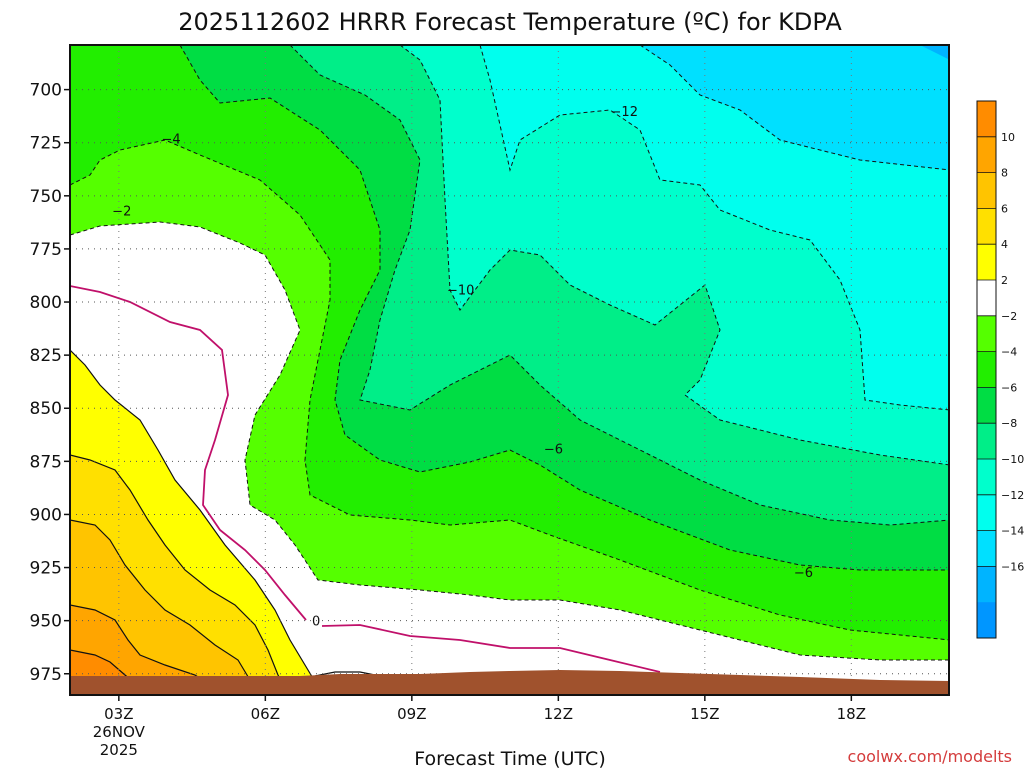 This screenshot has width=1024, height=768. Describe the element at coordinates (46, 622) in the screenshot. I see `y-tick-label: 950` at that location.